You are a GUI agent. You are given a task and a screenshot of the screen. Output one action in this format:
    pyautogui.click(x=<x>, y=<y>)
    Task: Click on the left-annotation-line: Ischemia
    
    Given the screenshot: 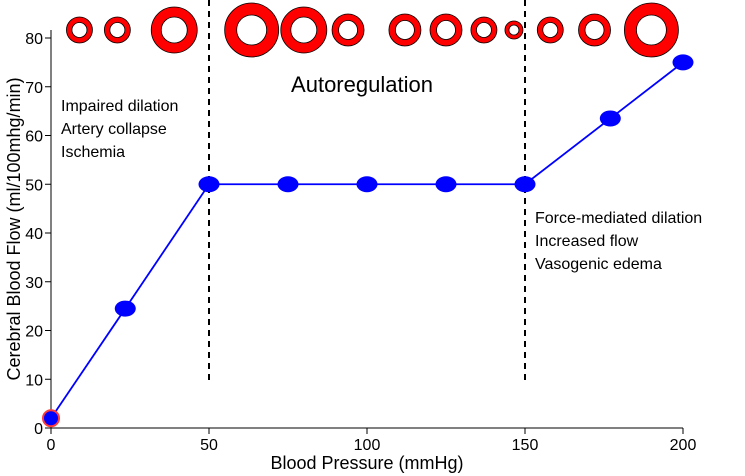 What is the action you would take?
    pyautogui.click(x=93, y=152)
    